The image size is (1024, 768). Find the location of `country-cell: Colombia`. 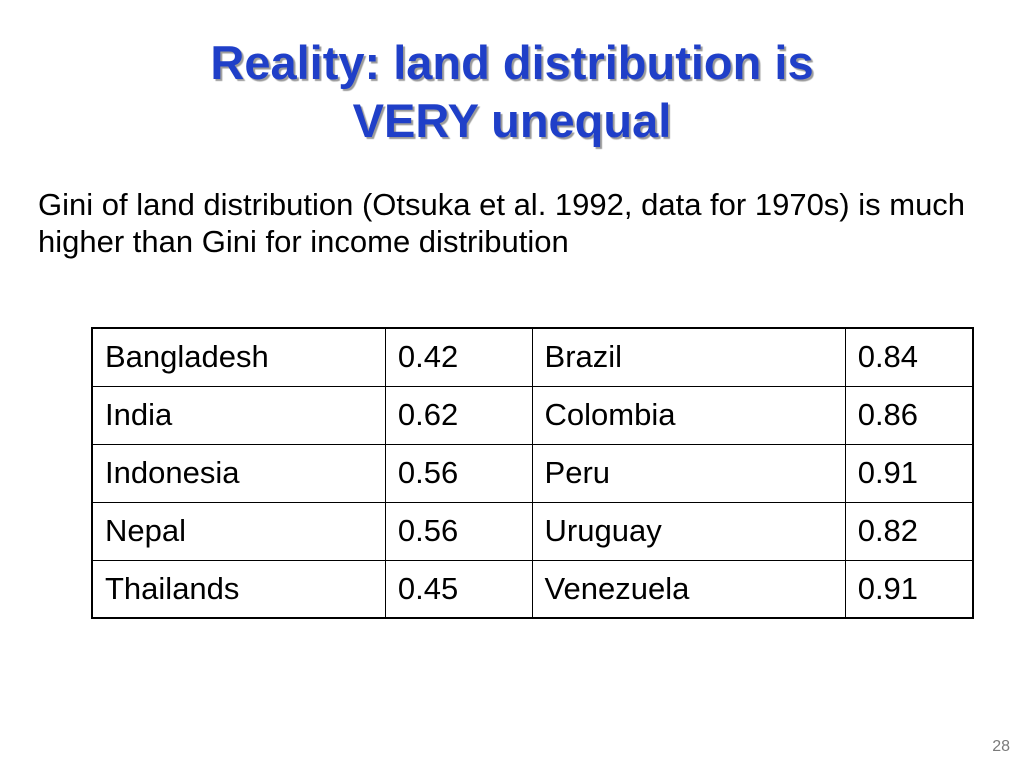

country-cell: Colombia is located at coordinates (688, 415).